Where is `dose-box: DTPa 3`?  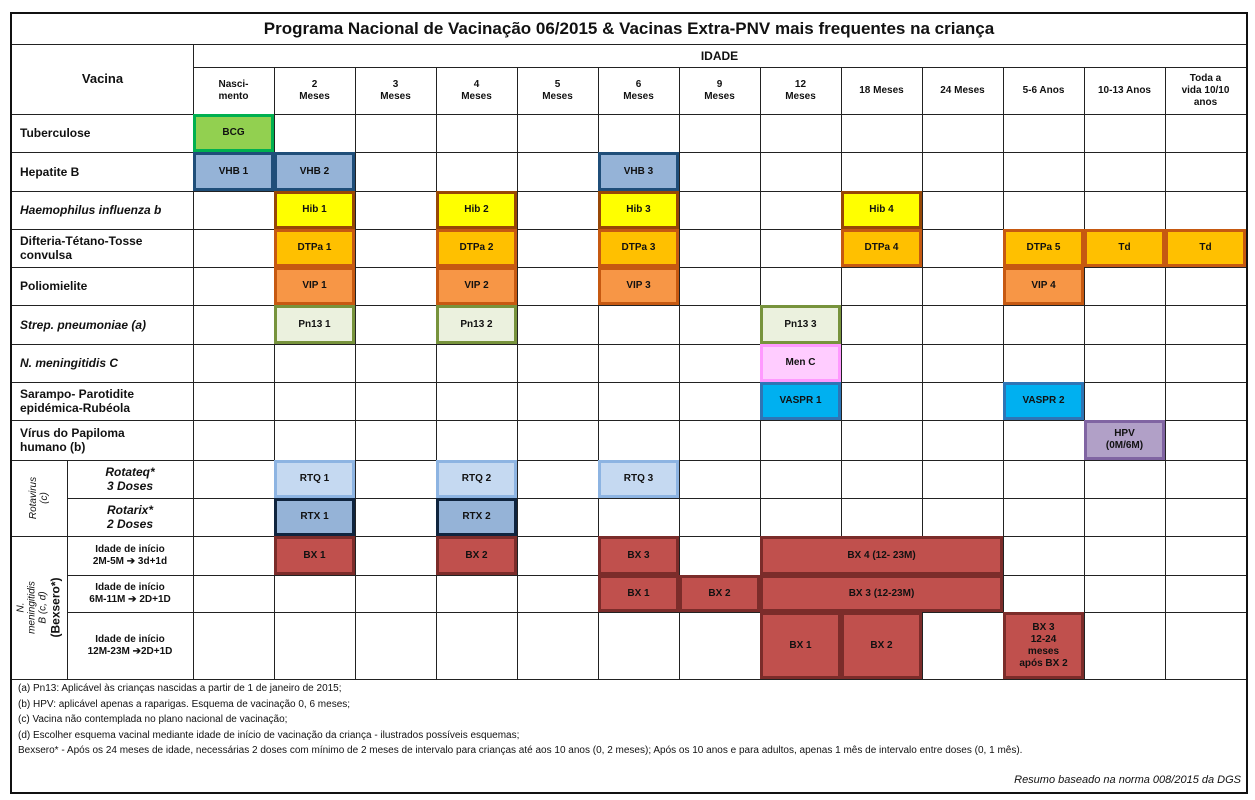
dose-box: DTPa 3 is located at coordinates (638, 248).